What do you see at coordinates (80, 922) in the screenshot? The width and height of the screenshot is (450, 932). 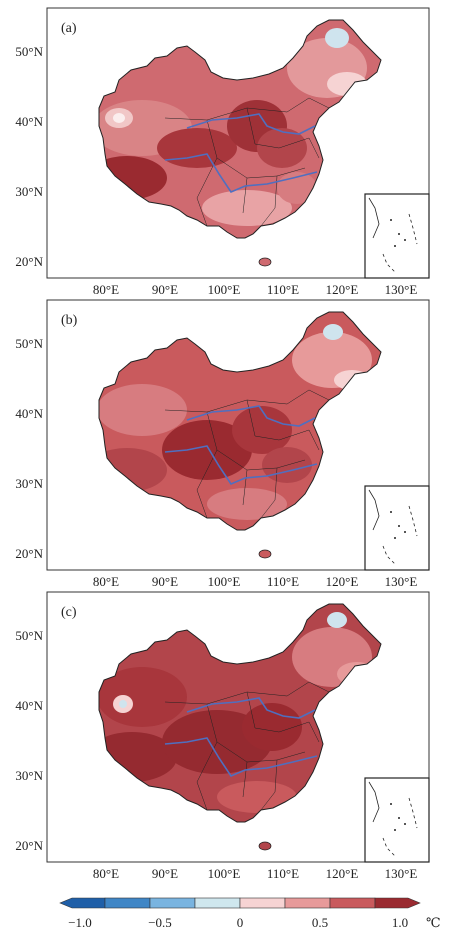 I see `colorbar-tick-label: −1.0` at bounding box center [80, 922].